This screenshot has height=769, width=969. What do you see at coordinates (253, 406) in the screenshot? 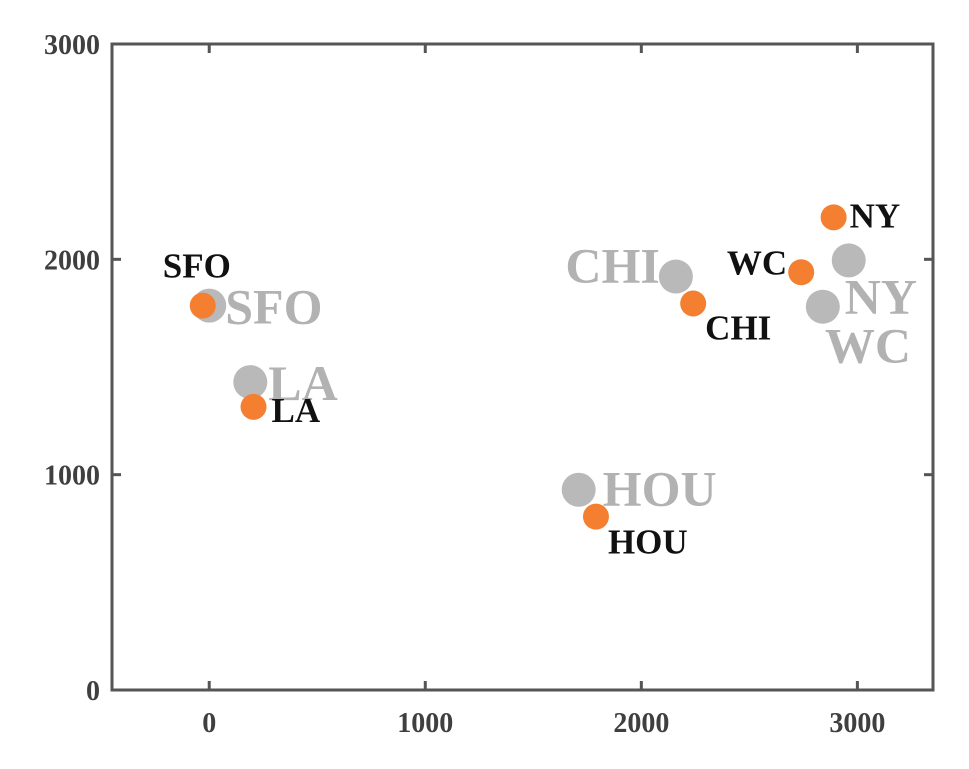
I see `point-la-orange` at bounding box center [253, 406].